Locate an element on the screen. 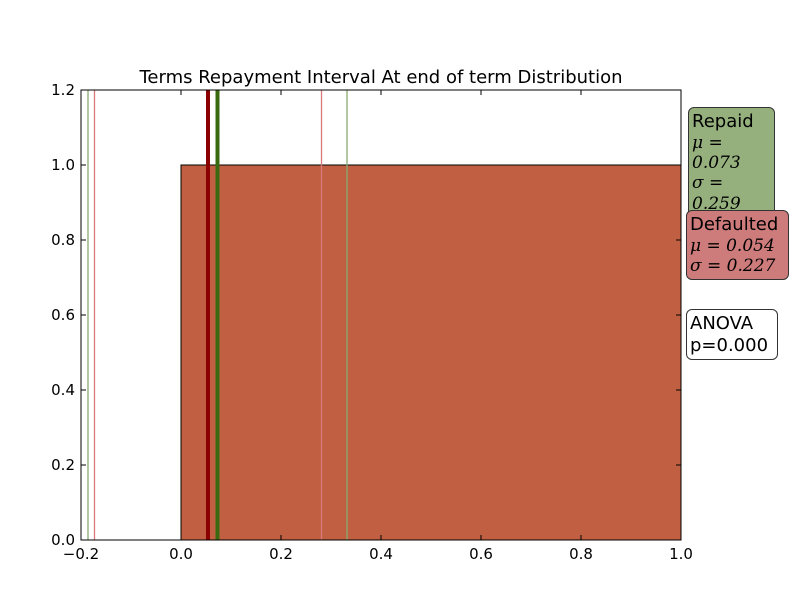 This screenshot has width=800, height=600. legend-repaid-sigma: σ = 0.259 is located at coordinates (716, 193).